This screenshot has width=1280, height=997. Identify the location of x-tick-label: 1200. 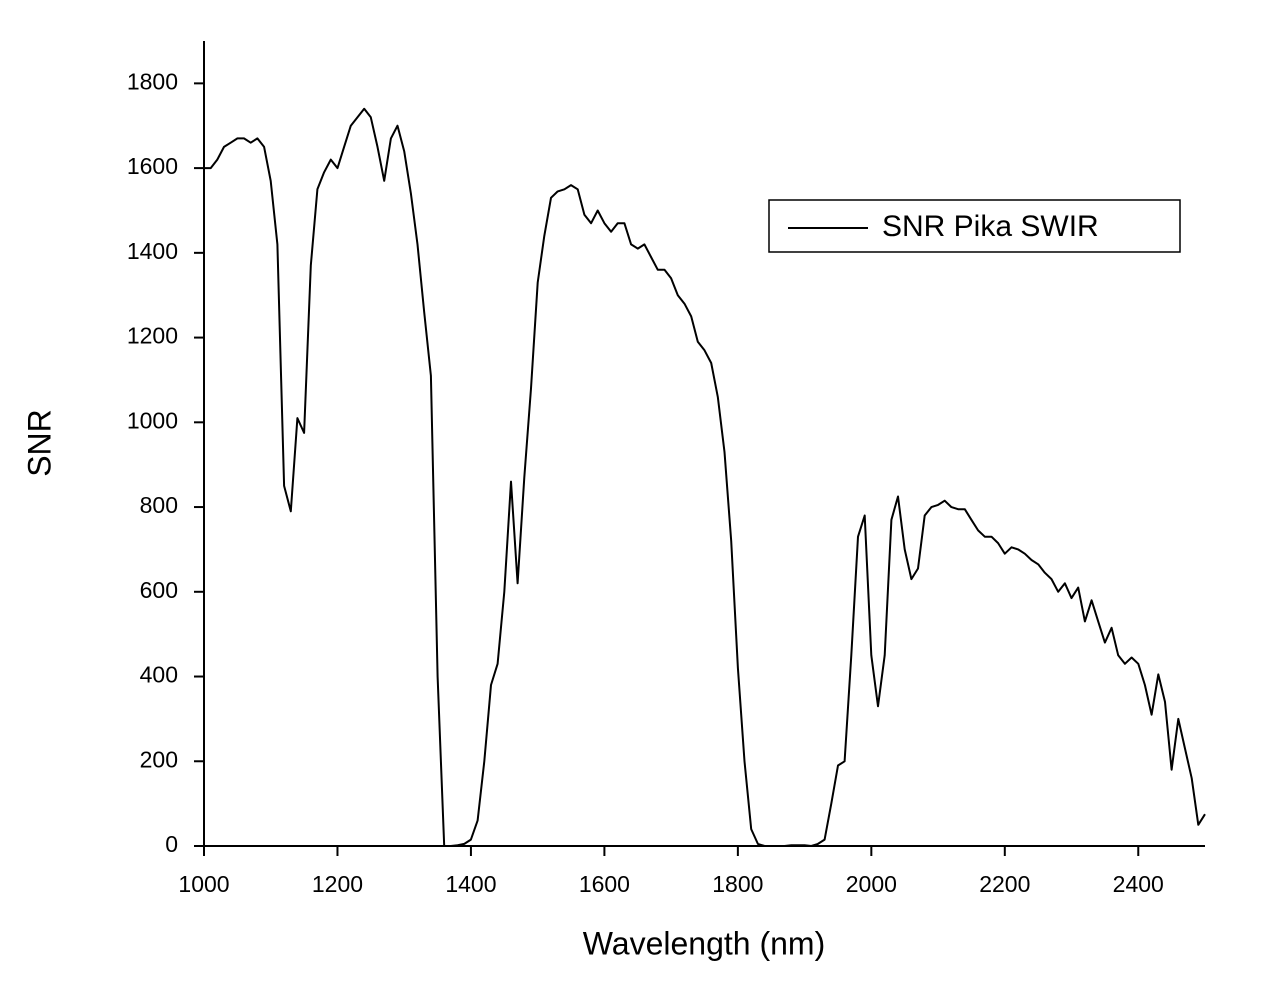
(337, 884).